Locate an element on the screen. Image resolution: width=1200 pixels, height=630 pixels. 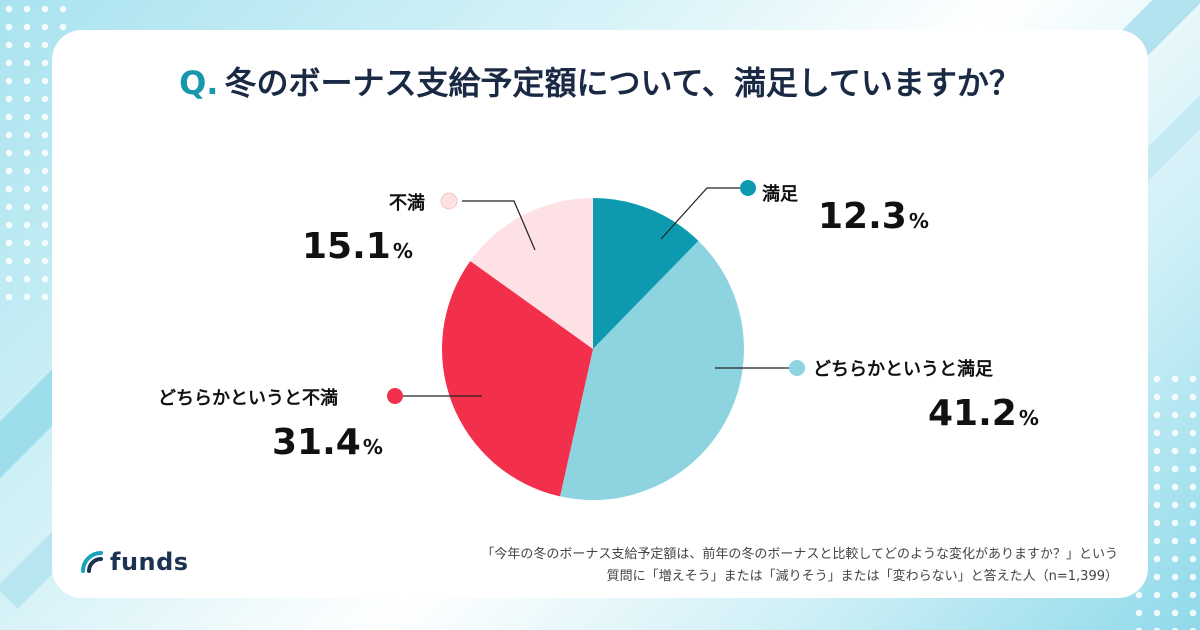
funds-logo-icon is located at coordinates (92, 562).